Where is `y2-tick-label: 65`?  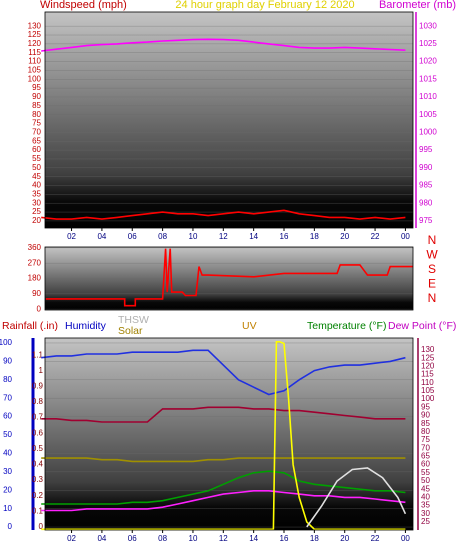 y2-tick-label: 65 is located at coordinates (425, 456).